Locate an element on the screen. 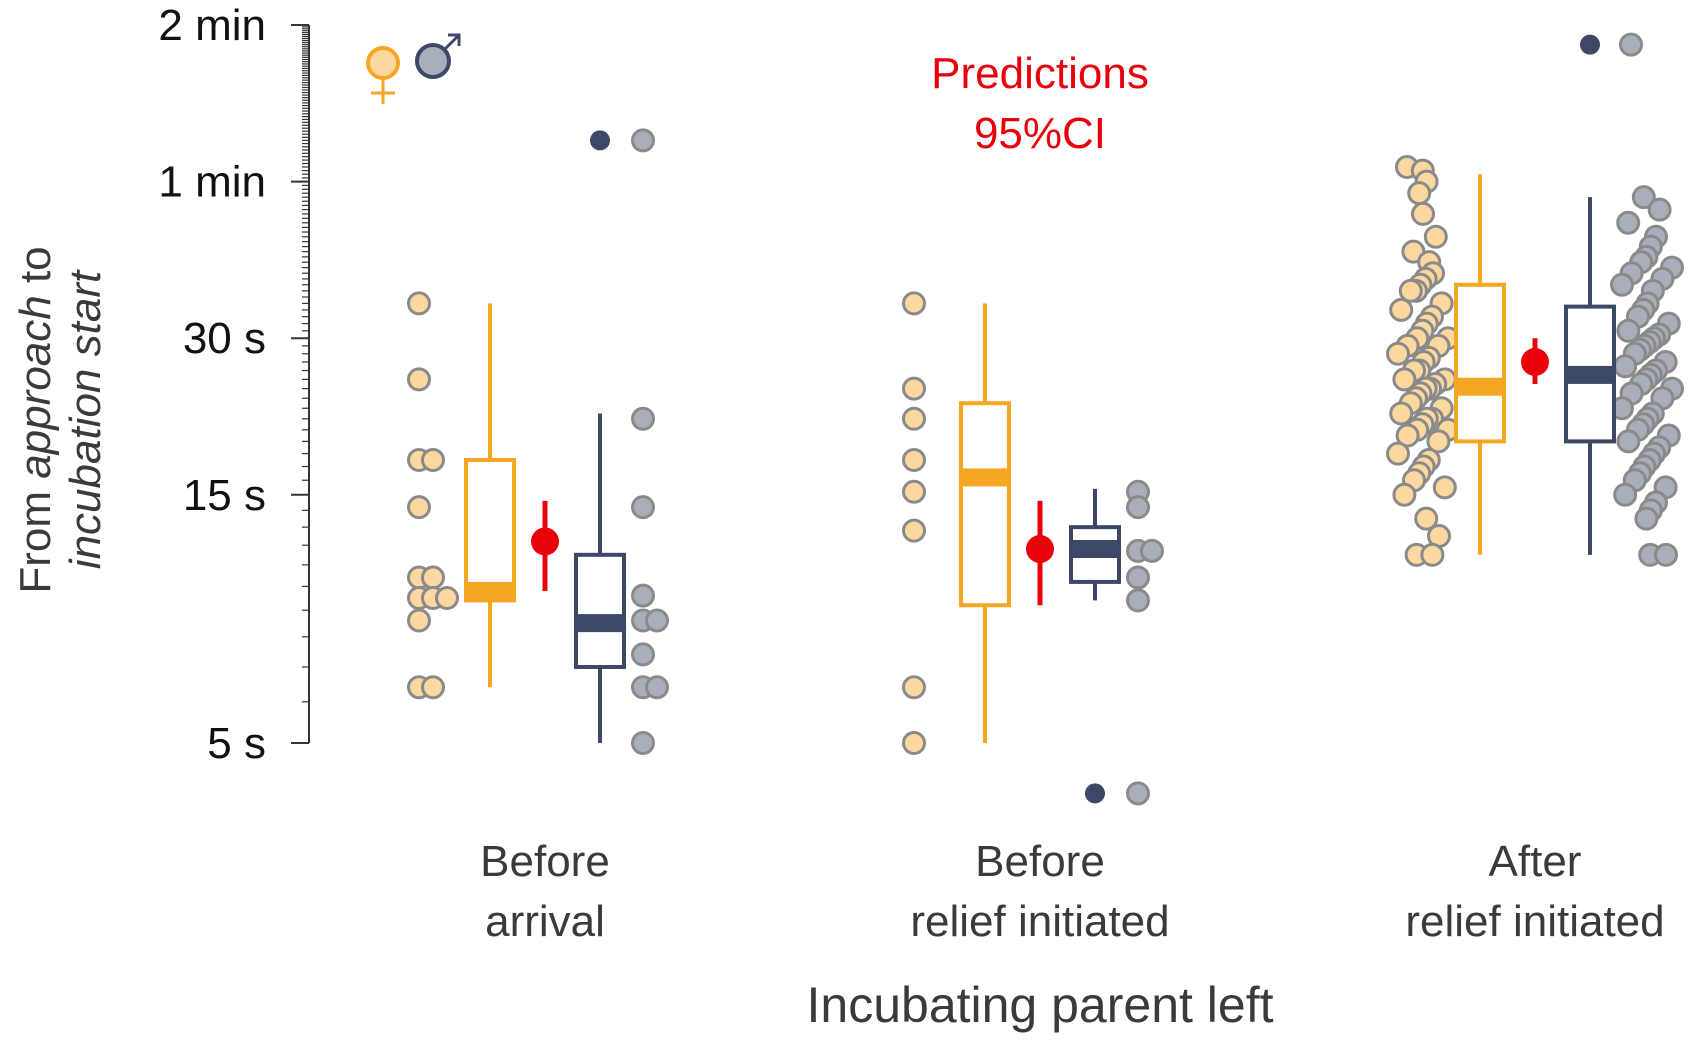 This screenshot has height=1052, width=1693. category-label-2-line-1: Before is located at coordinates (1040, 861).